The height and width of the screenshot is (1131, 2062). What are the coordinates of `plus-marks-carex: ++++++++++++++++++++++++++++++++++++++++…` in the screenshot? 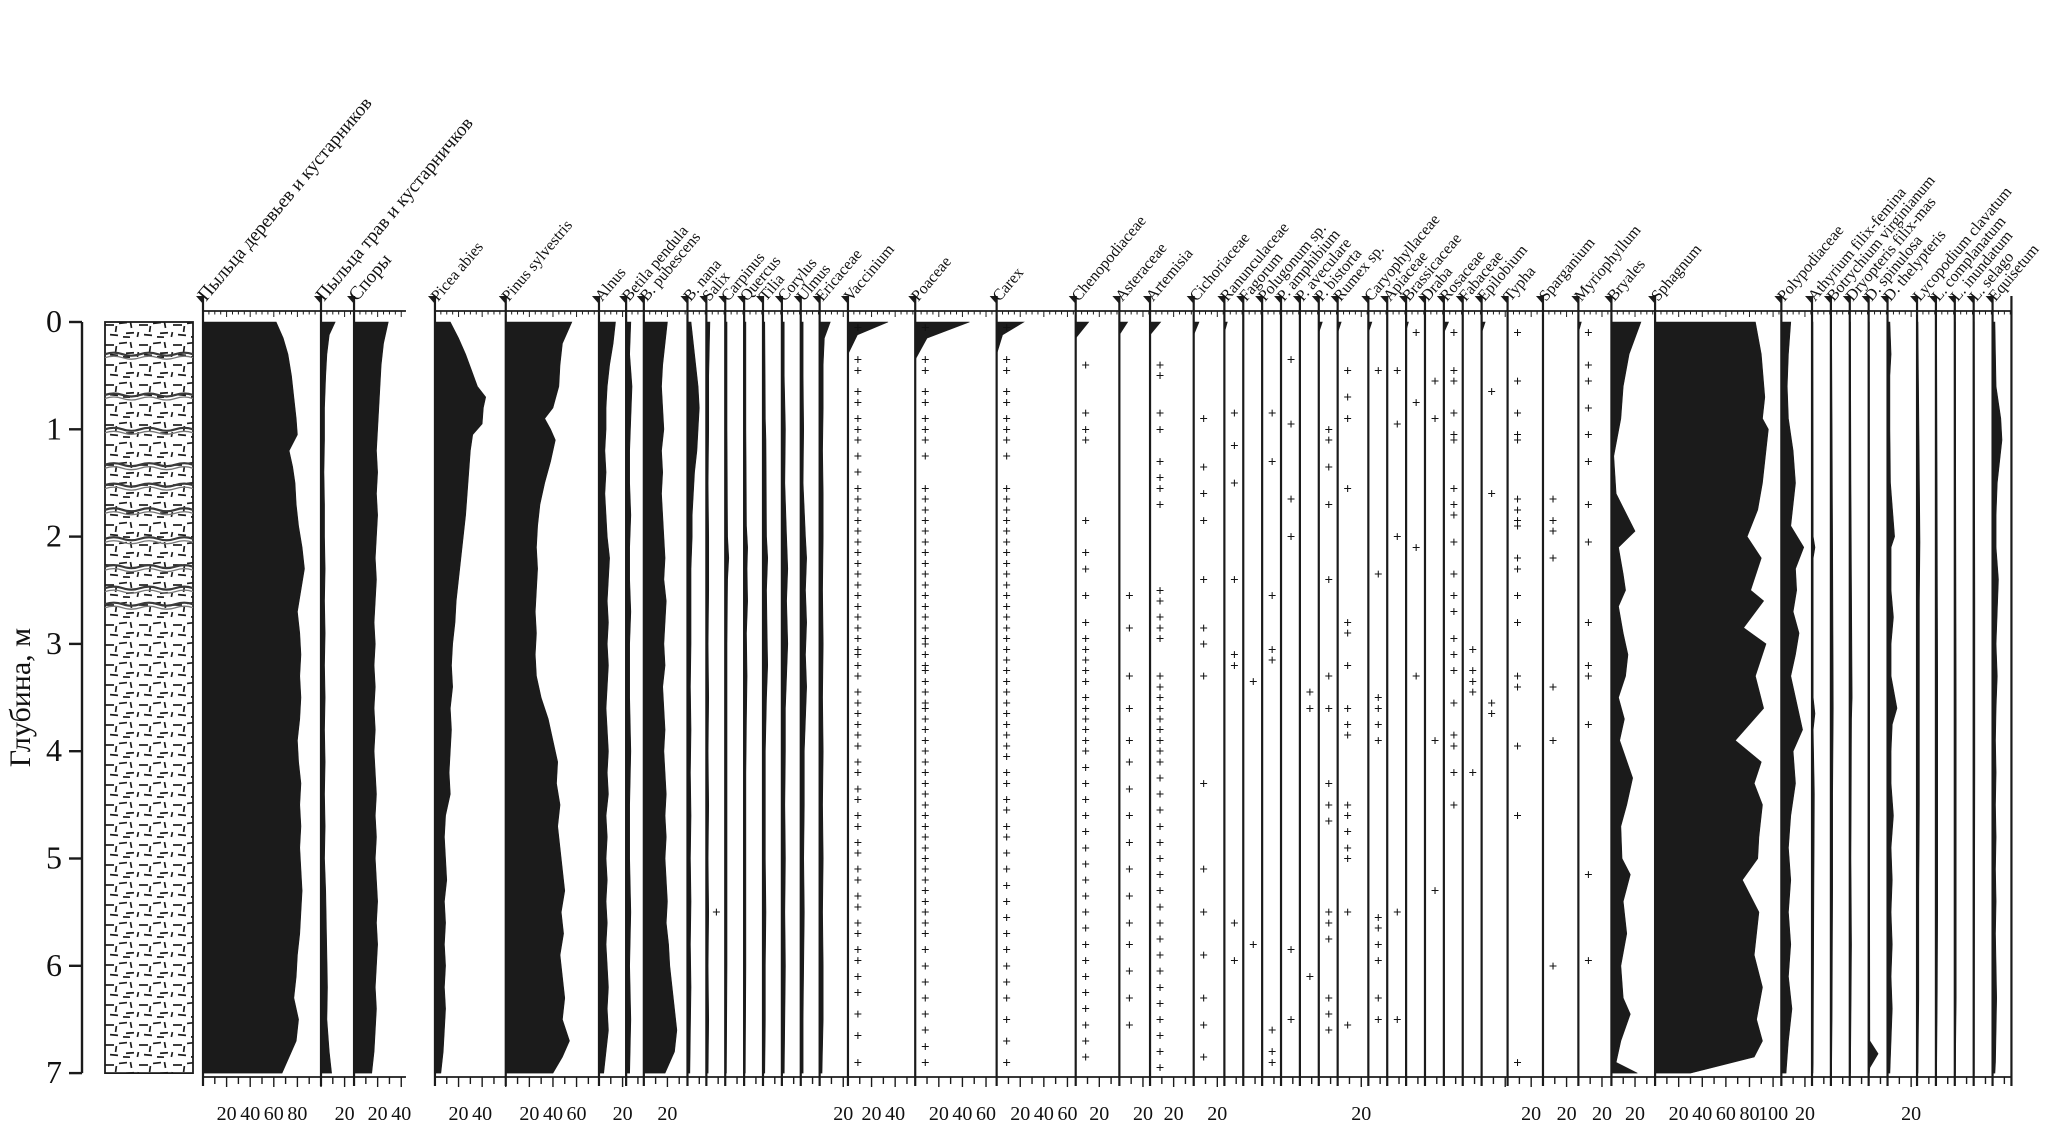 It's located at (1006, 695).